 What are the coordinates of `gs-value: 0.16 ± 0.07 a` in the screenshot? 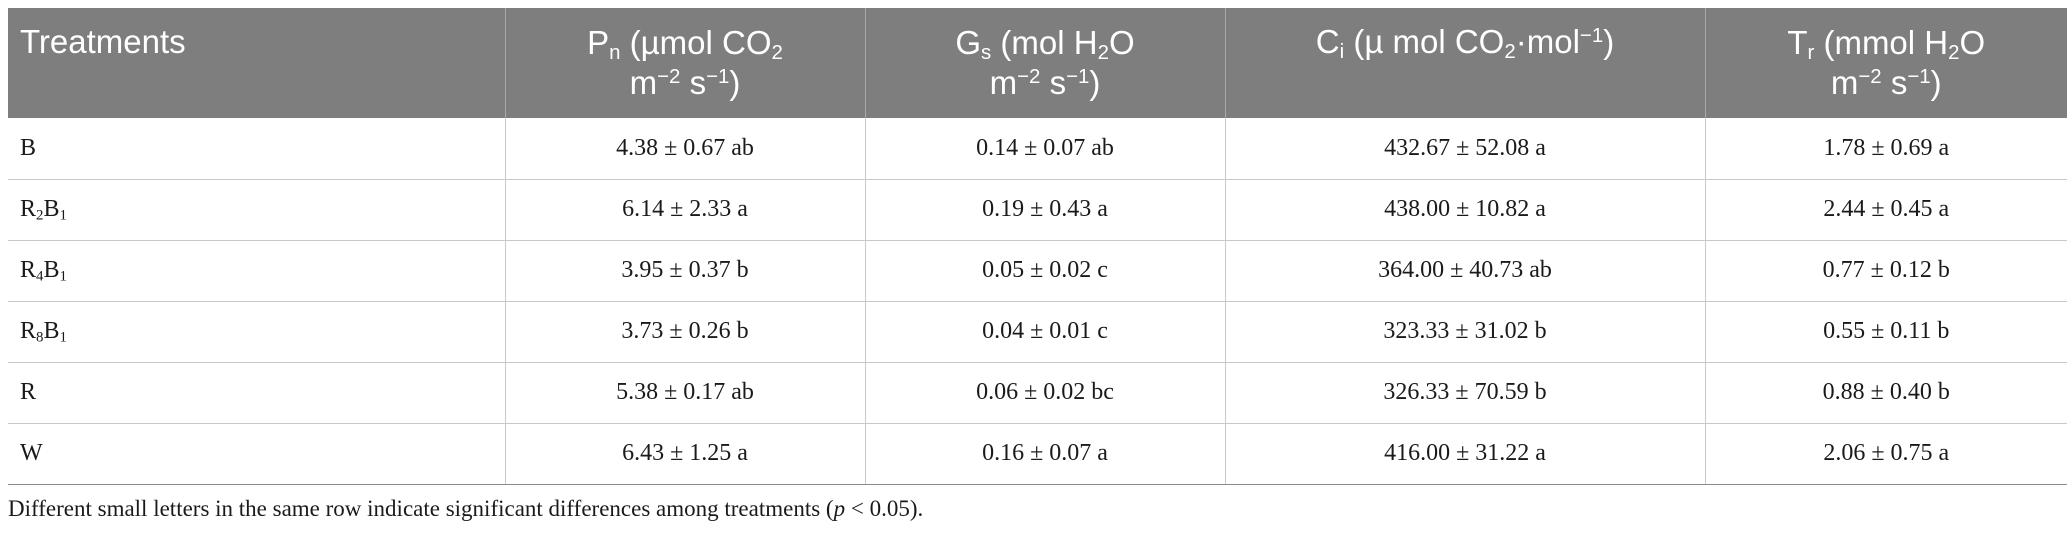 It's located at (1045, 454).